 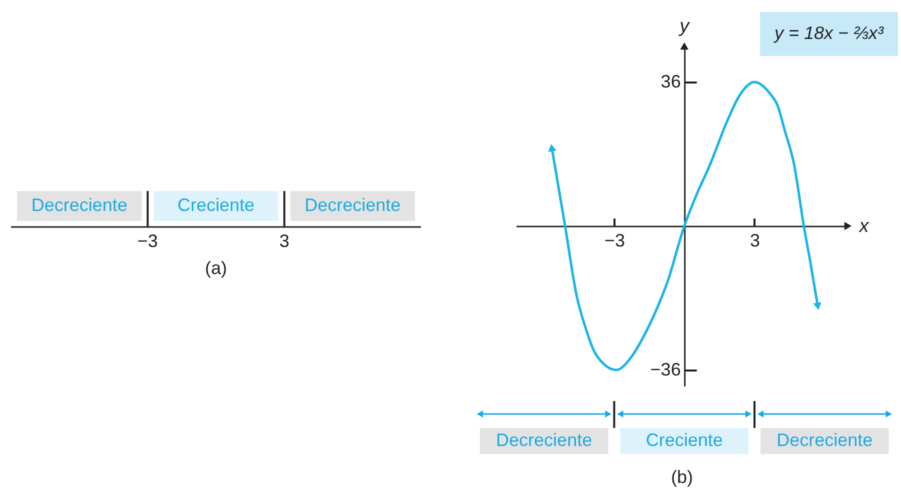 I want to click on text: y = 18x − ⅔x³, so click(x=828, y=33).